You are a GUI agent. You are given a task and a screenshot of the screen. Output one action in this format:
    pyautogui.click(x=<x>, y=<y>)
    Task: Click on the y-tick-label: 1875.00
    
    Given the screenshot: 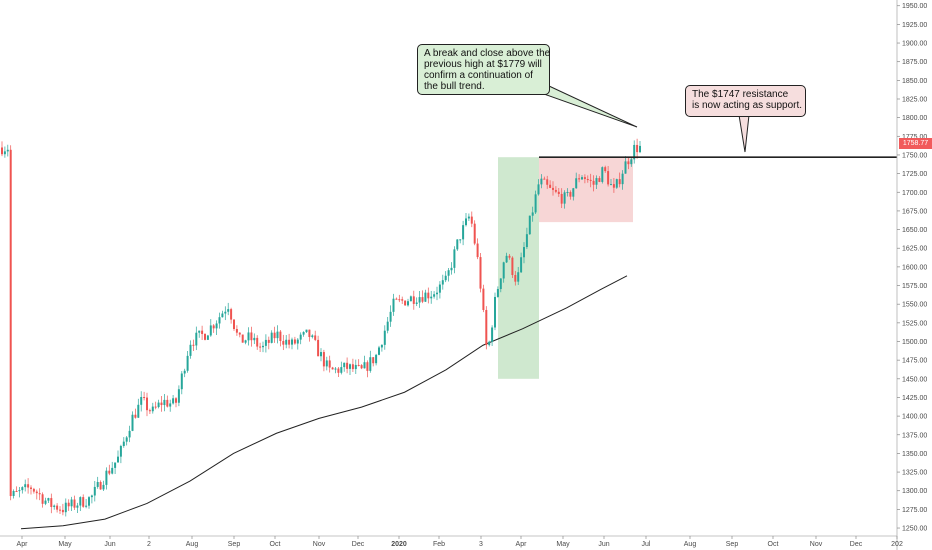 What is the action you would take?
    pyautogui.click(x=914, y=62)
    